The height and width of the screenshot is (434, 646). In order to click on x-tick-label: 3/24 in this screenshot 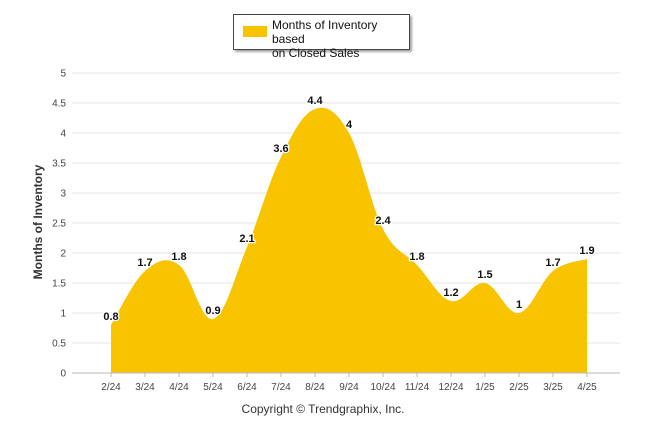, I will do `click(145, 387)`.